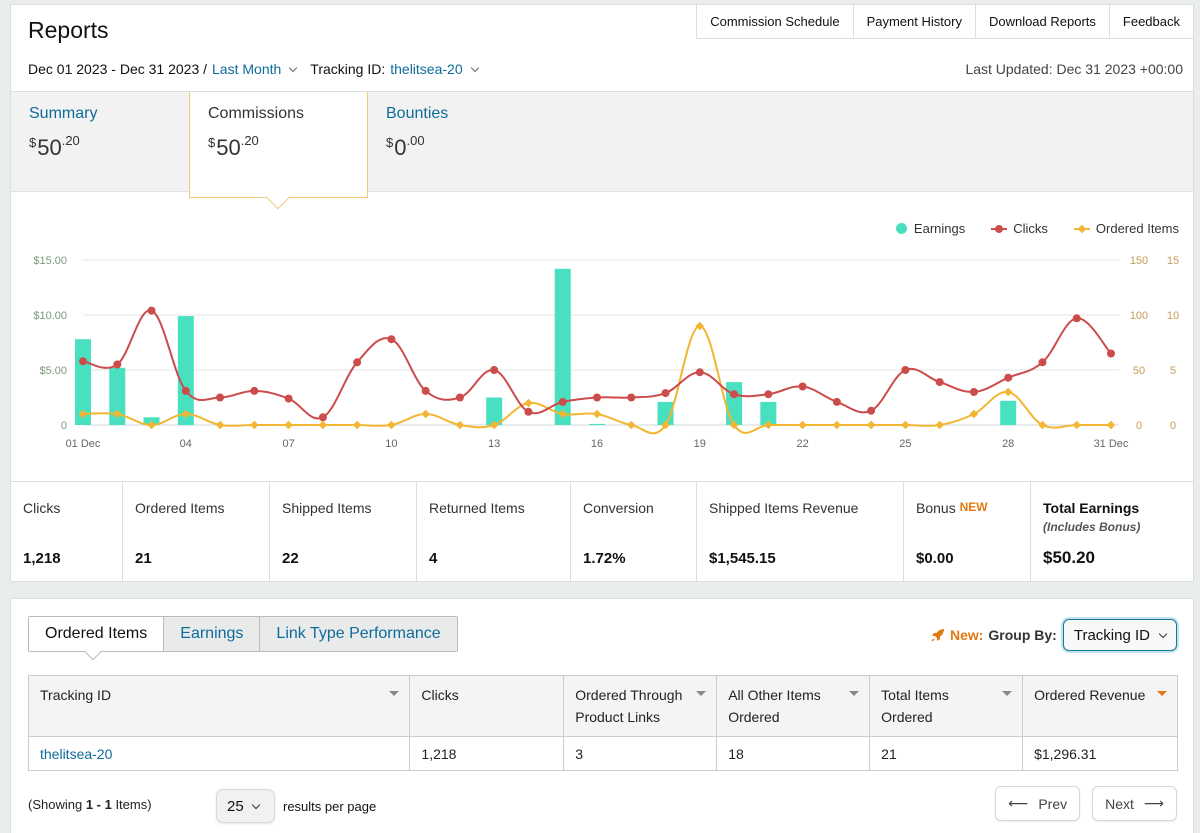  What do you see at coordinates (97, 634) in the screenshot?
I see `tab-ordered-items: Ordered Items` at bounding box center [97, 634].